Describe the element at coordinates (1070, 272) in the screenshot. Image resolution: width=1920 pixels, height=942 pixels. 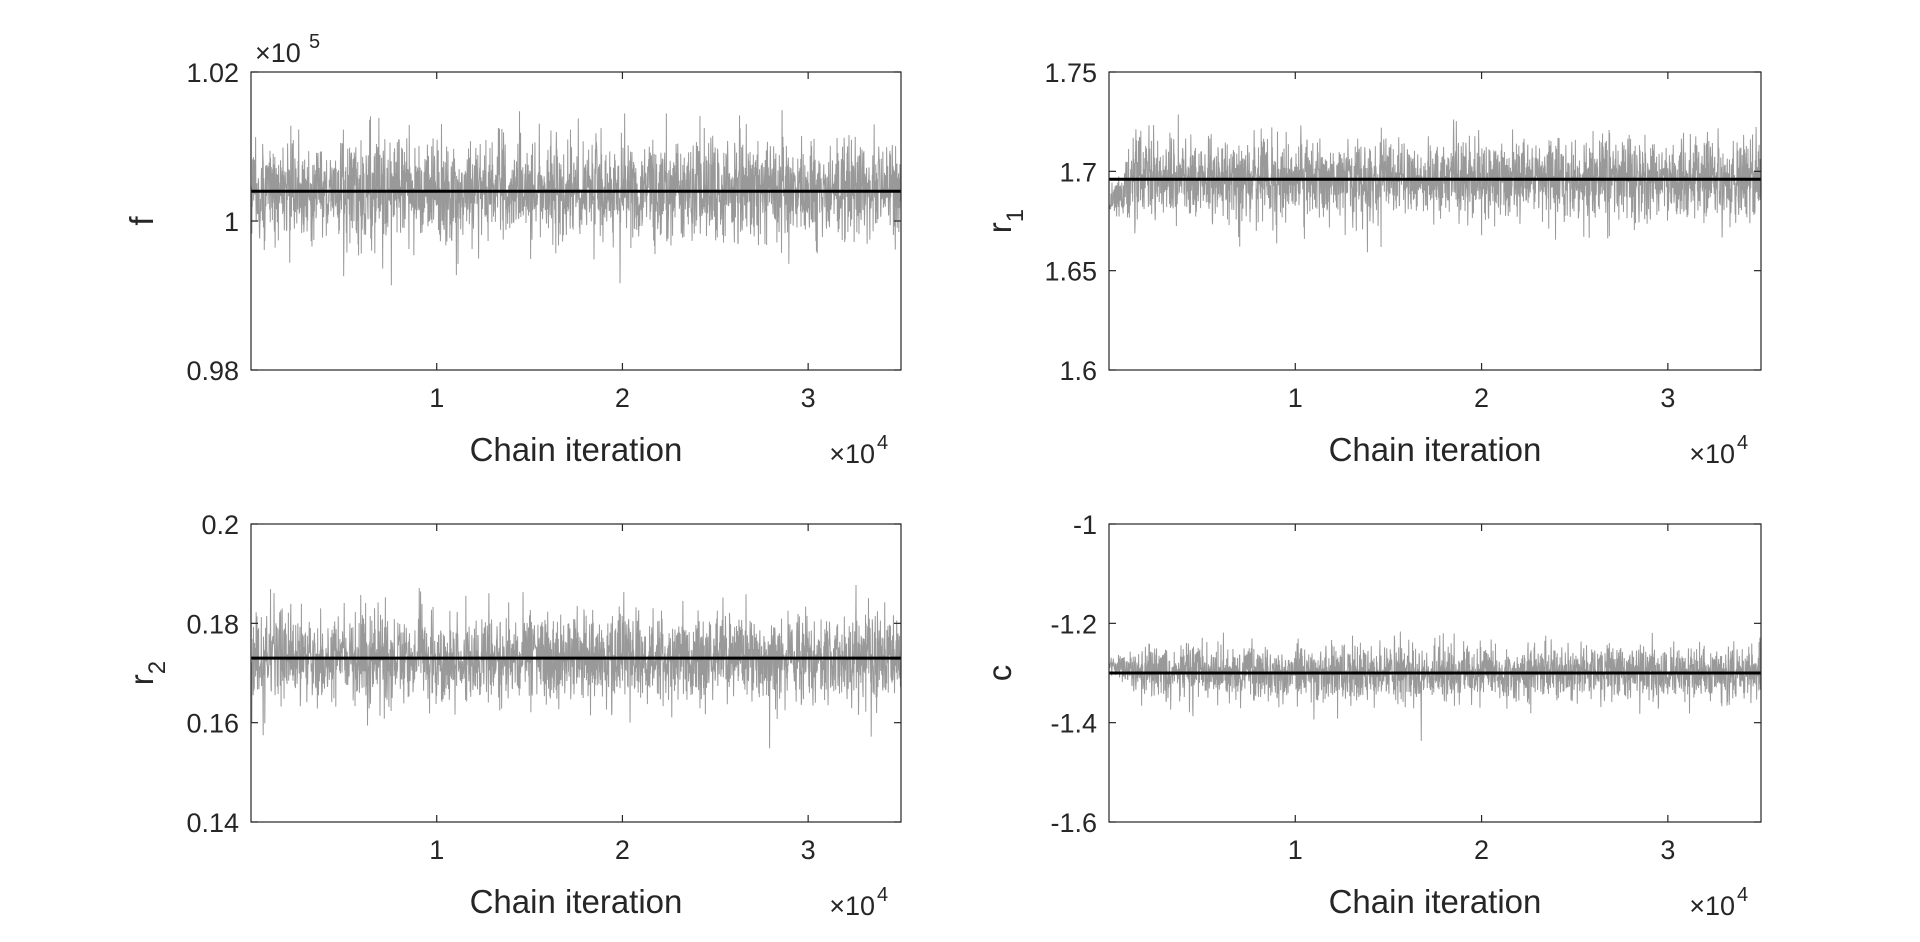
I see `y-tick-label: 1.65` at that location.